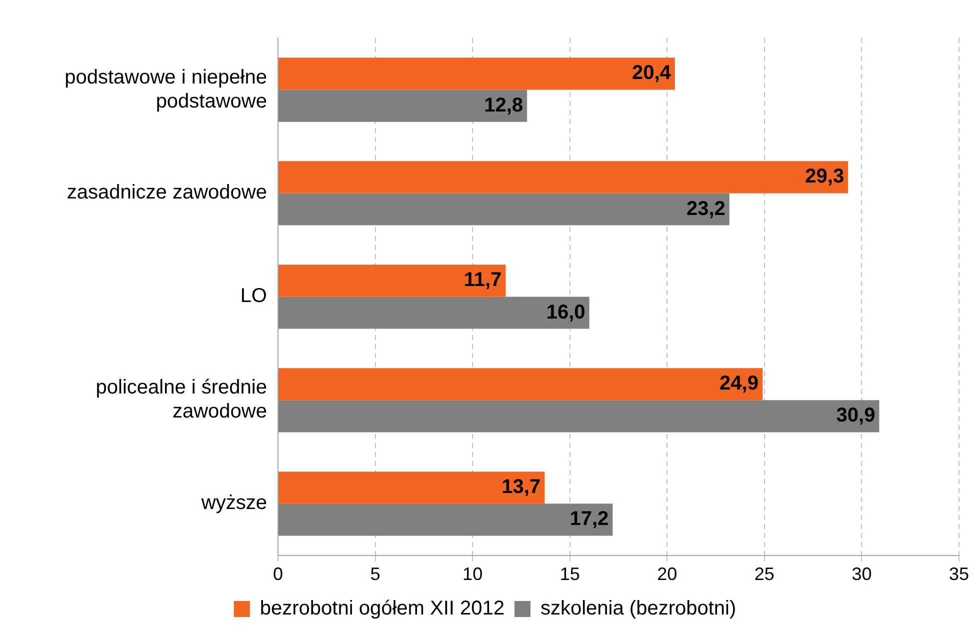 The image size is (980, 637). What do you see at coordinates (181, 399) in the screenshot?
I see `y-tick-label: policealne i średnie zawodowe` at bounding box center [181, 399].